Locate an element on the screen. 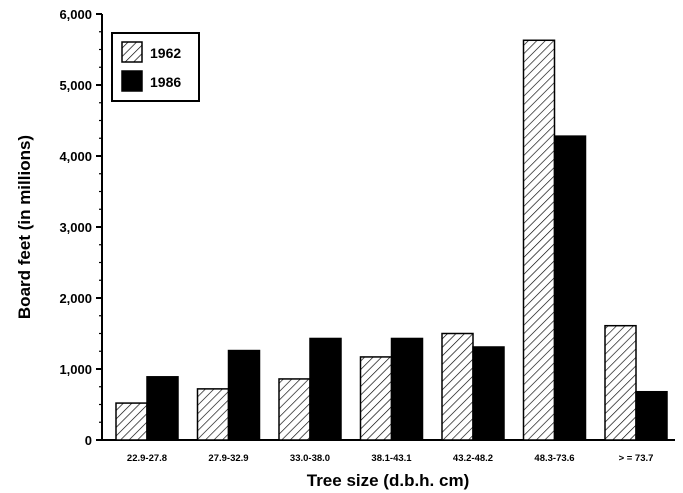  y-tick-label: 6,000 is located at coordinates (75, 14).